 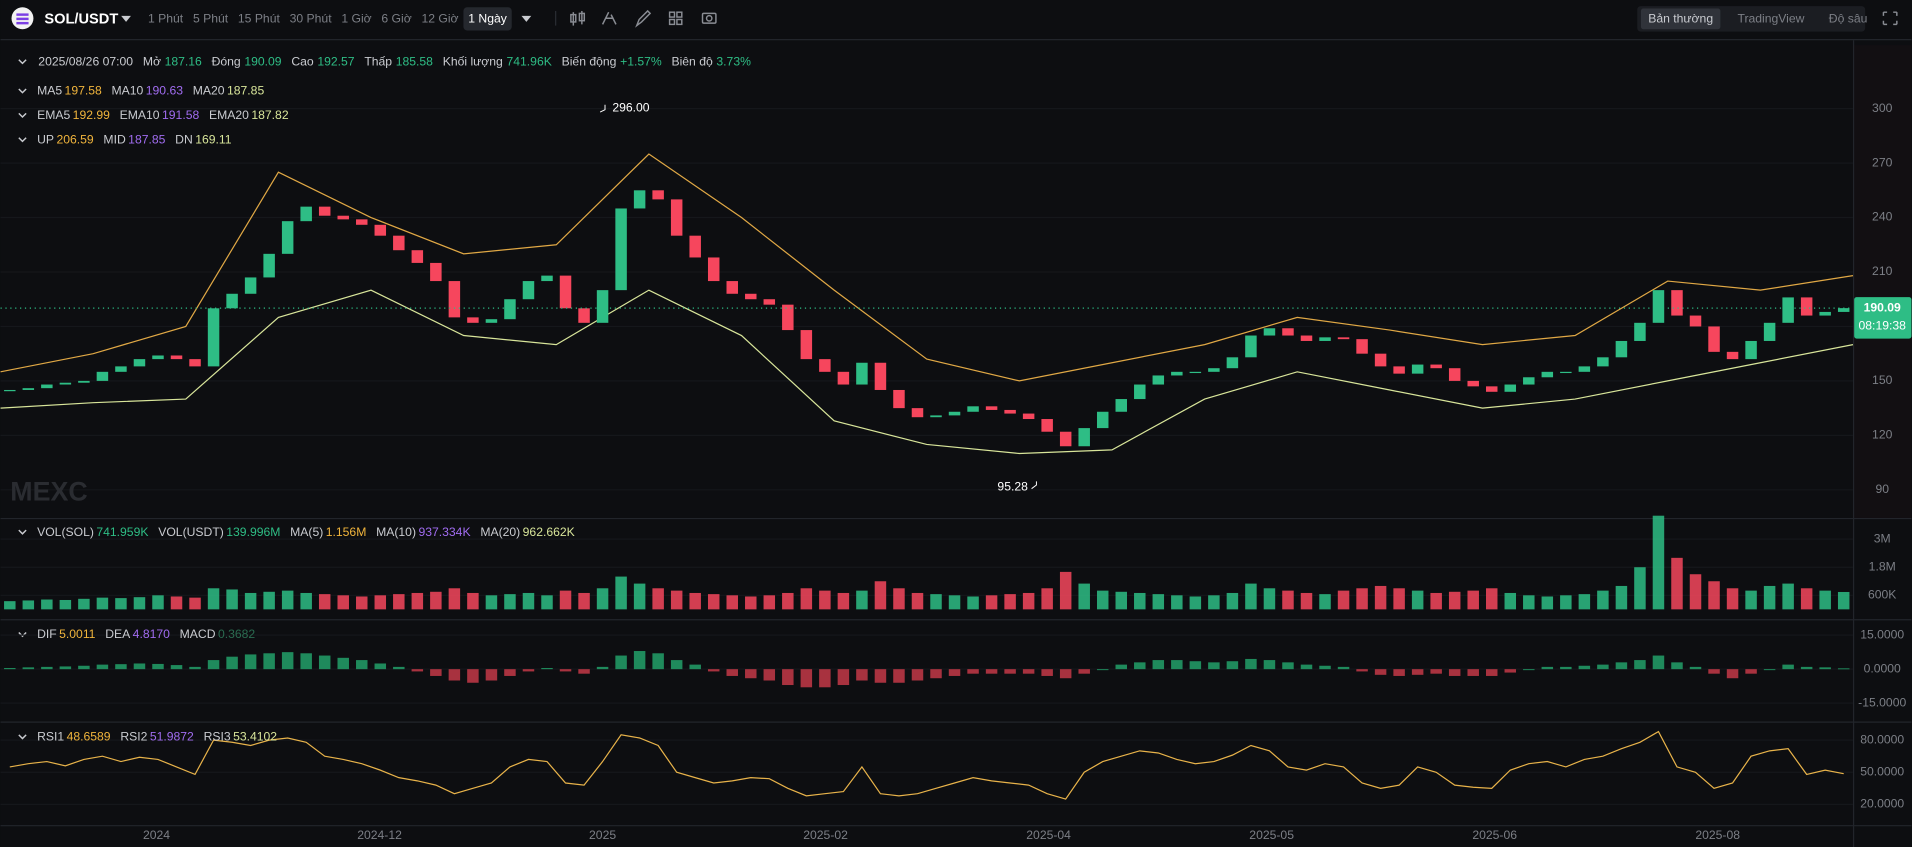 What do you see at coordinates (255, 737) in the screenshot?
I see `legend-value: 53.4102` at bounding box center [255, 737].